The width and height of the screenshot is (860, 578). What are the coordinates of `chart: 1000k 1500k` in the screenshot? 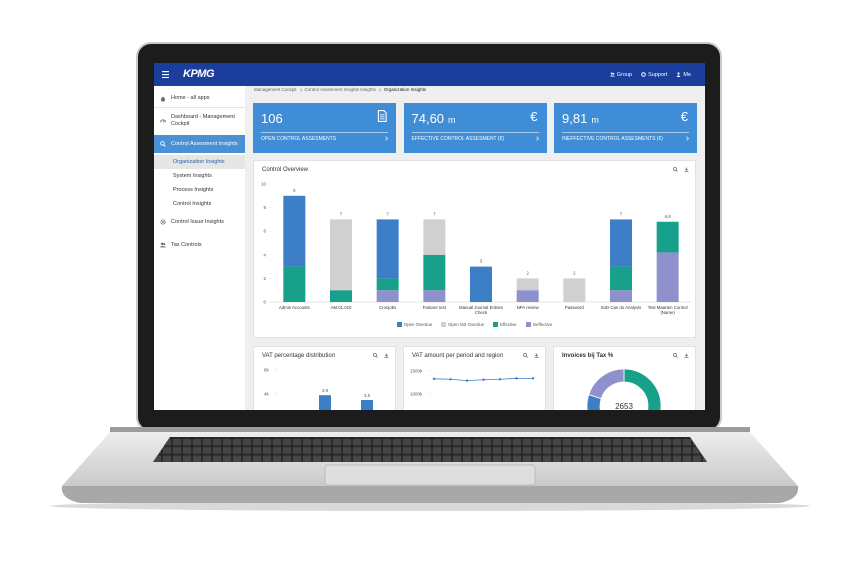 It's located at (472, 383).